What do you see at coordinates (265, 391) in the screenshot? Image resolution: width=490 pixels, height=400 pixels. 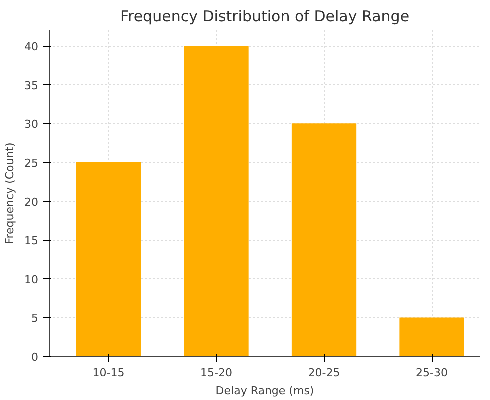 I see `x-axis-title: Delay Range (ms)` at bounding box center [265, 391].